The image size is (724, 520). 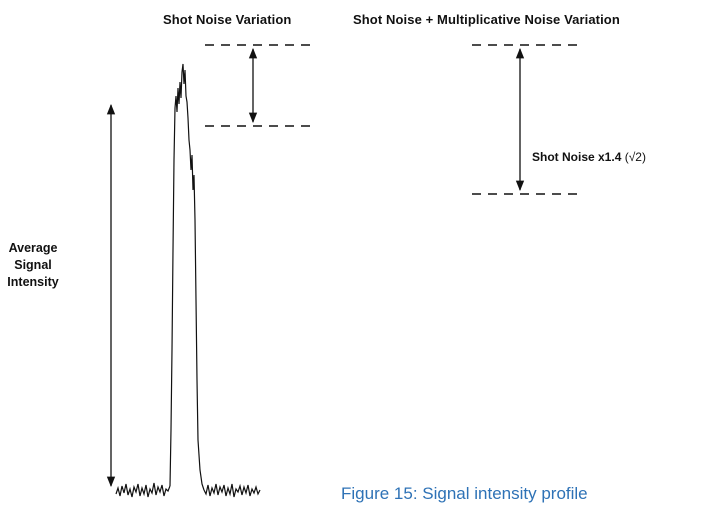 I want to click on signal-peak-profile, so click(x=187, y=277).